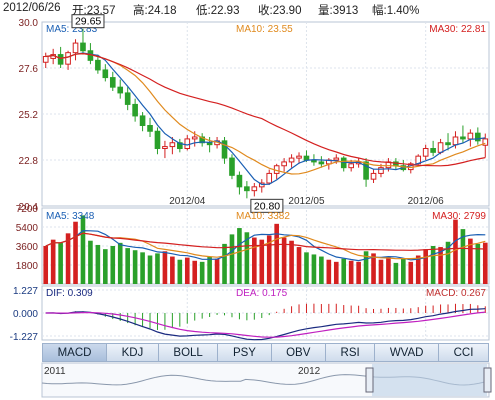 This screenshot has height=400, width=495. I want to click on price-tick-label: 22.8, so click(29, 161).